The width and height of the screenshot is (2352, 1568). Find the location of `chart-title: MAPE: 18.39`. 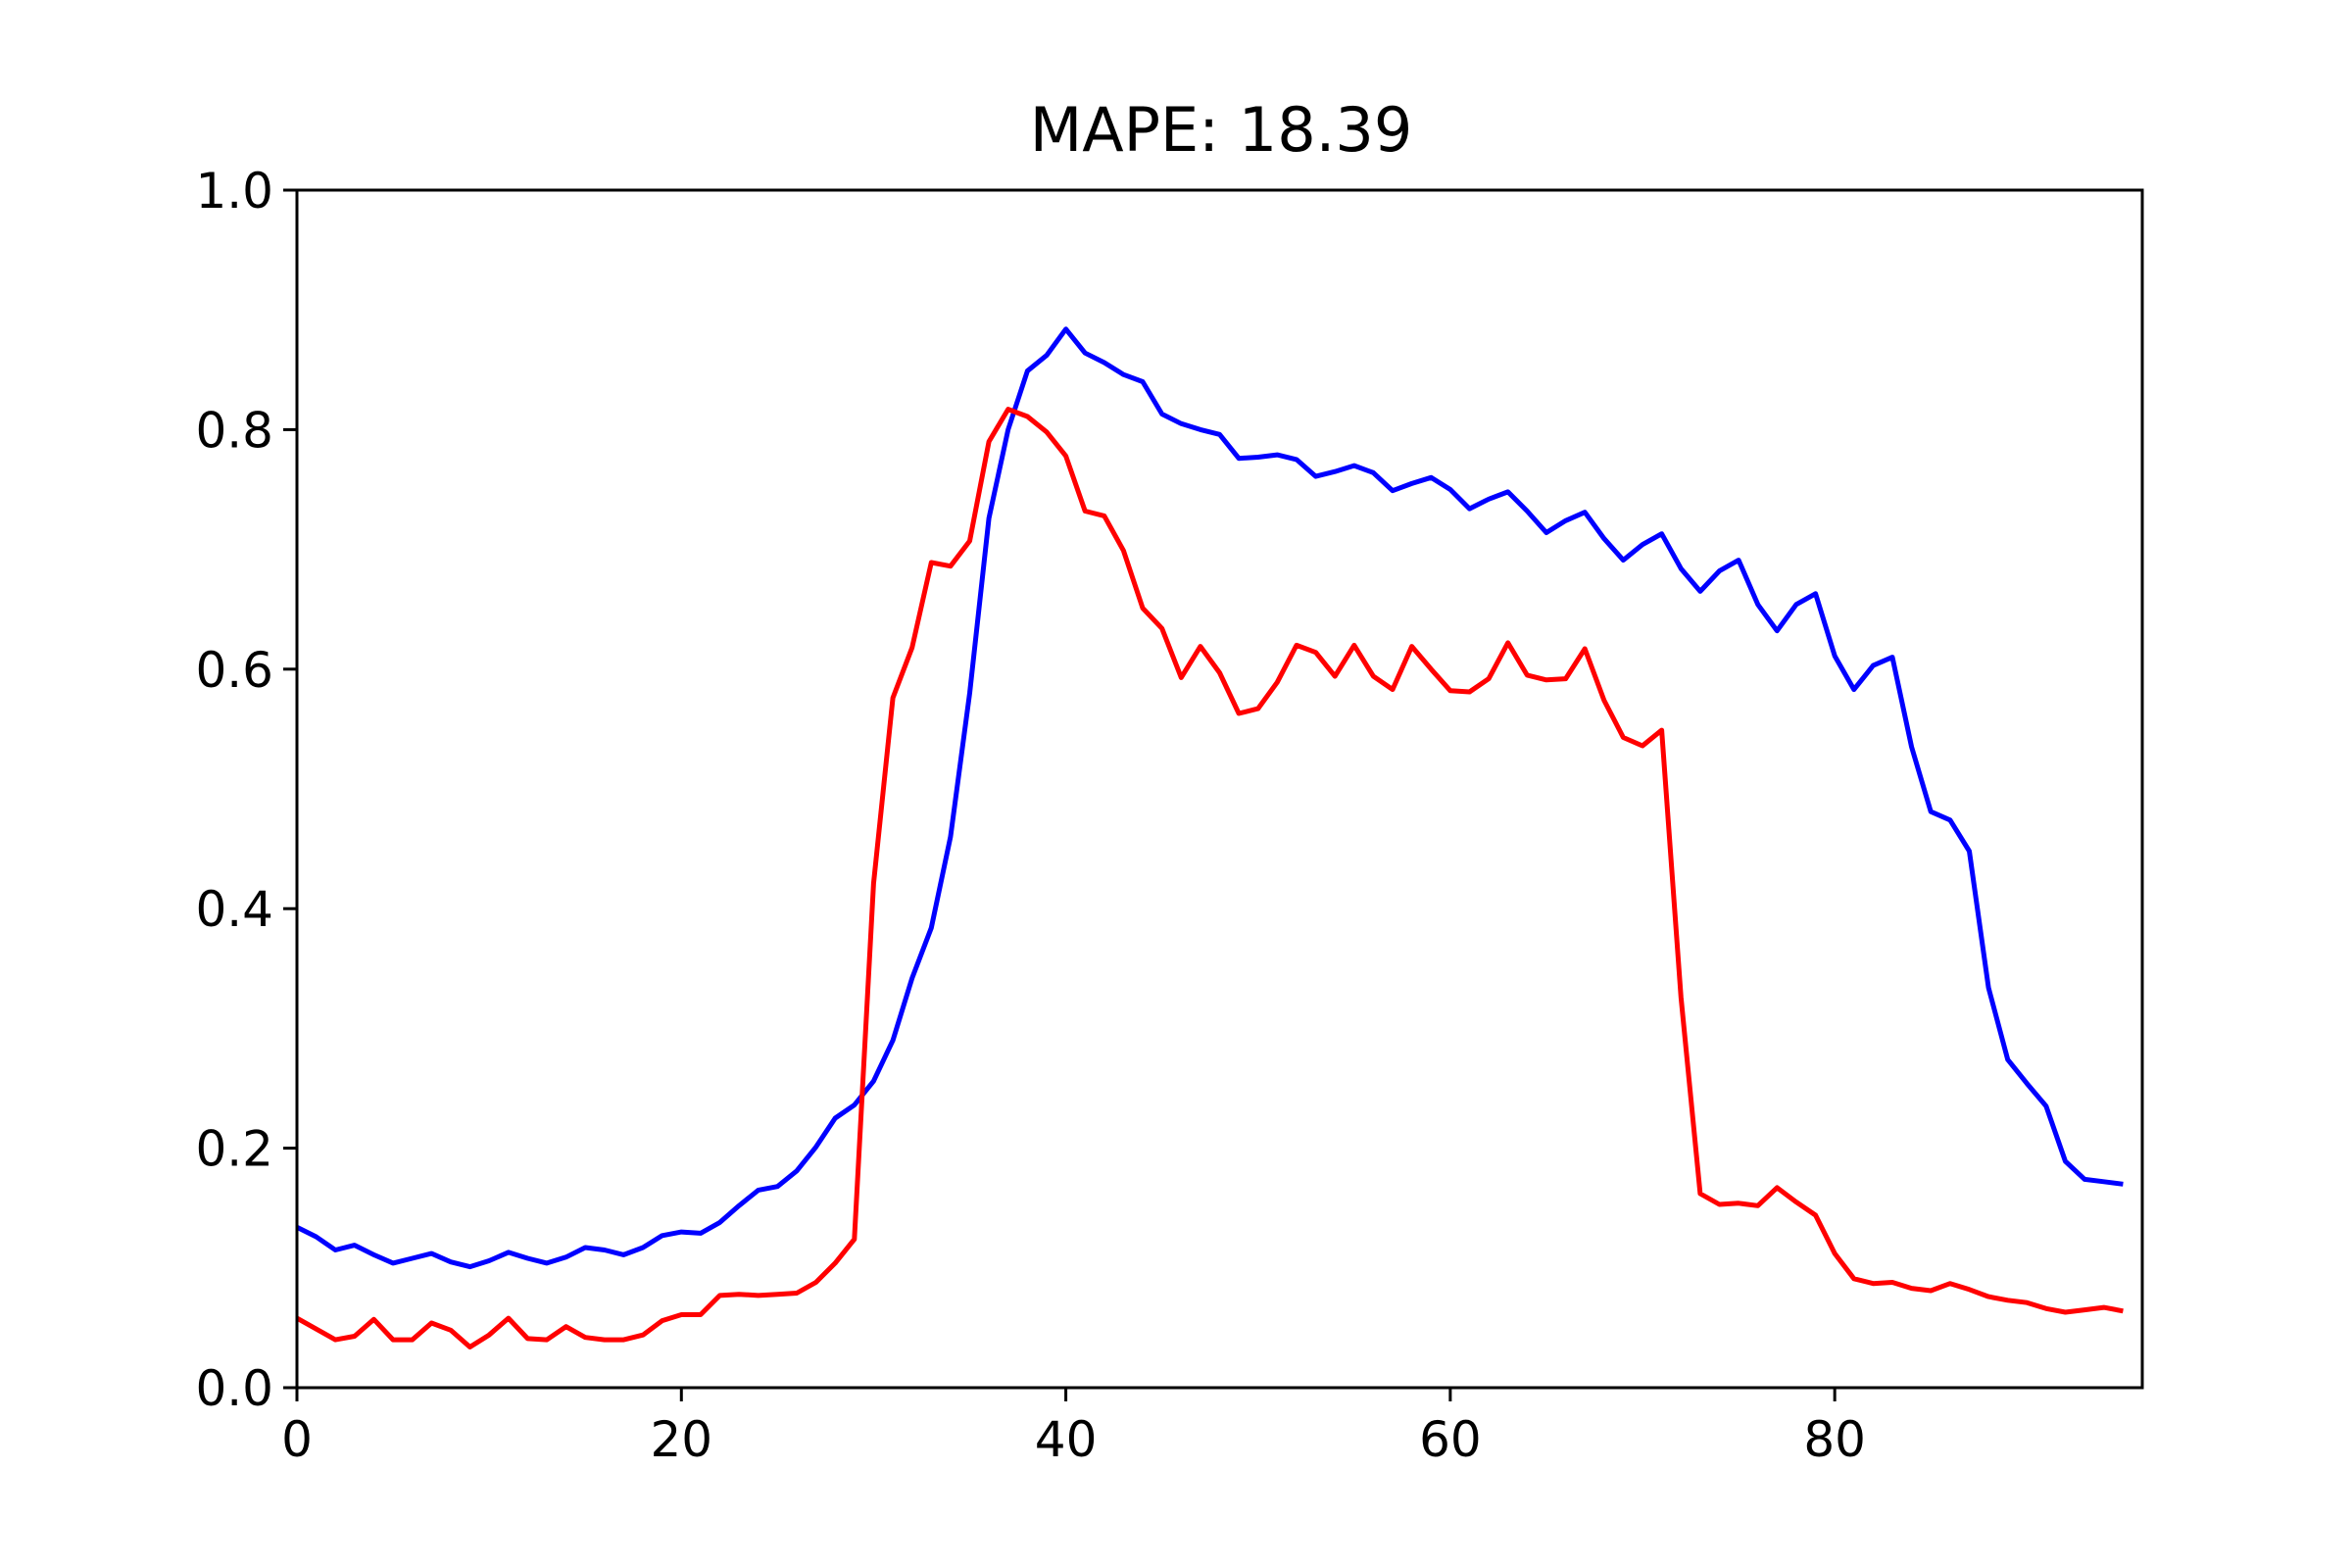

chart-title: MAPE: 18.39 is located at coordinates (1221, 130).